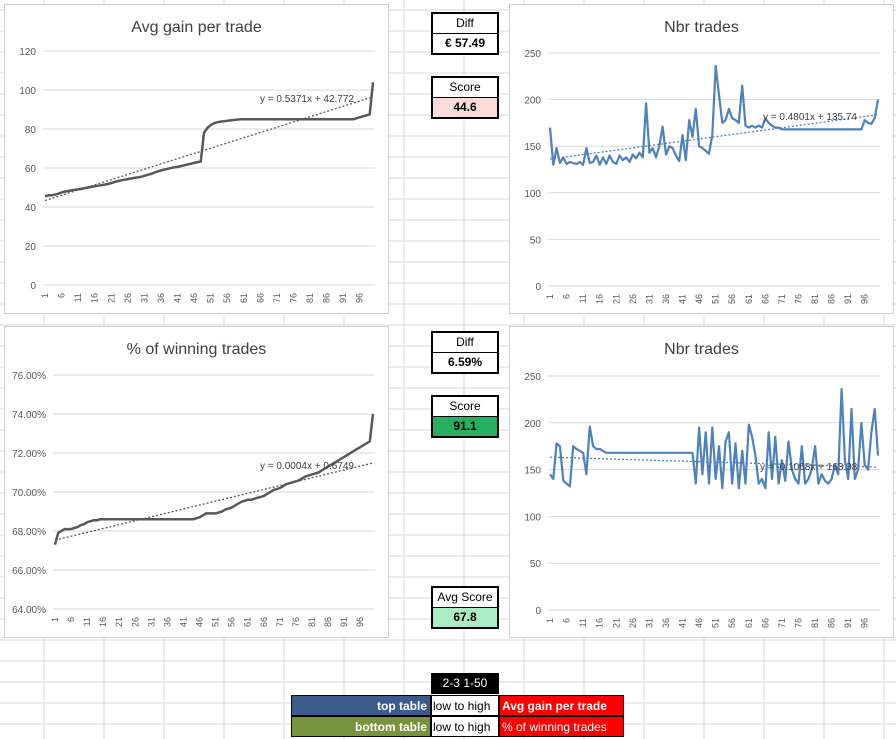 Image resolution: width=896 pixels, height=739 pixels. I want to click on y-tick-label: 66.00%, so click(29, 571).